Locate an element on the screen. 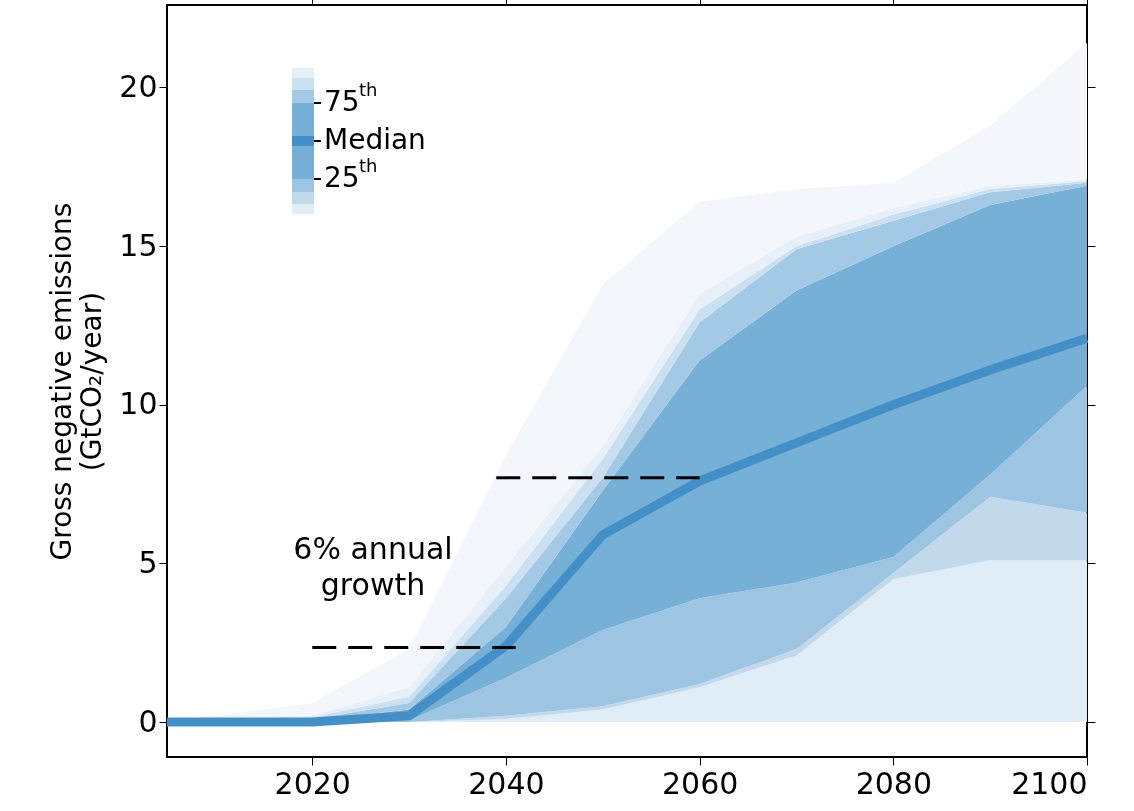 This screenshot has height=811, width=1134. y-tick-label: 5 is located at coordinates (148, 562).